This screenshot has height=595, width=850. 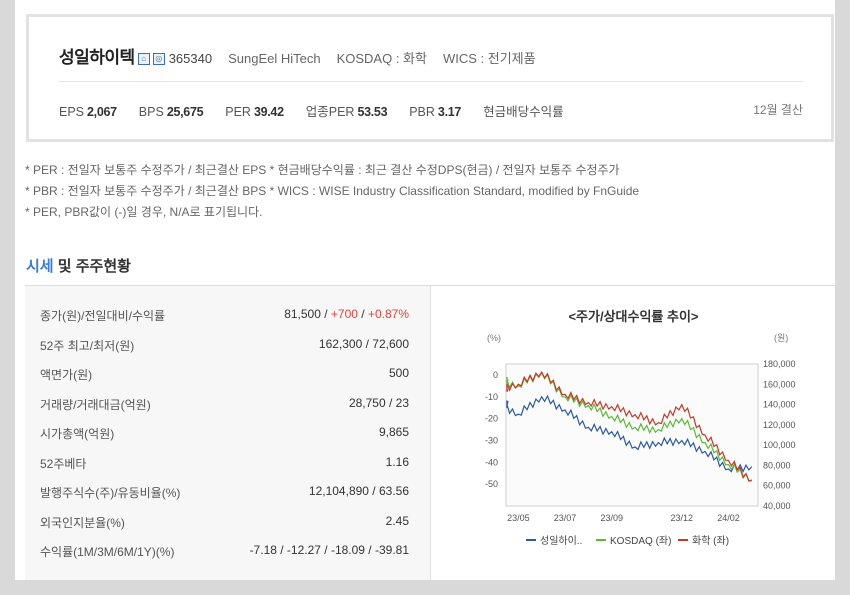 What do you see at coordinates (397, 461) in the screenshot?
I see `row-value: 1.16` at bounding box center [397, 461].